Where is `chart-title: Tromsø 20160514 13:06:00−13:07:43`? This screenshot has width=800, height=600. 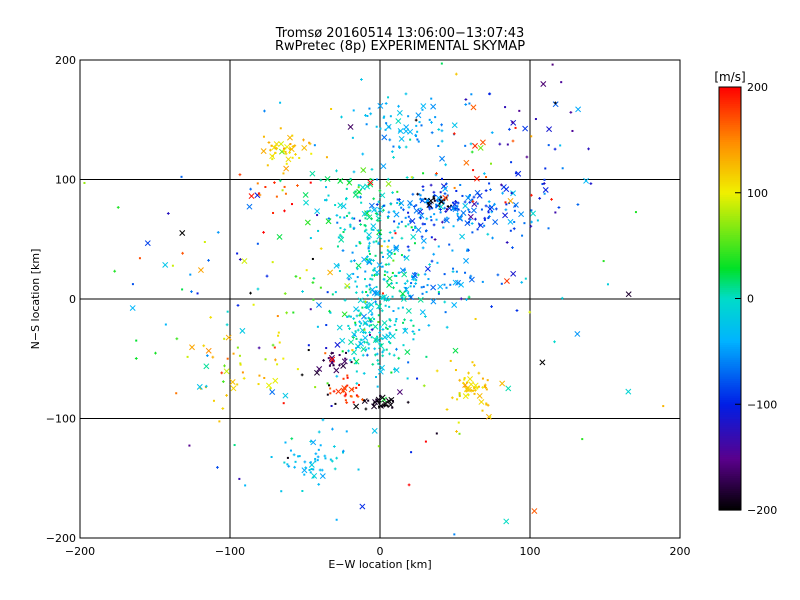
chart-title: Tromsø 20160514 13:06:00−13:07:43 is located at coordinates (400, 33).